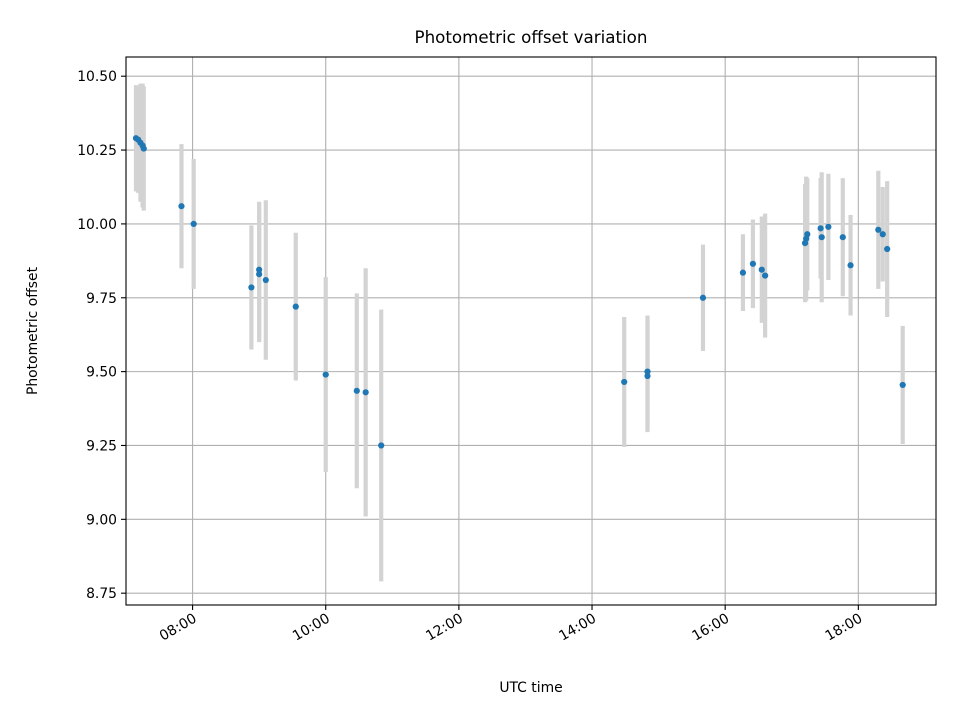  I want to click on y-tick-label: 10.00, so click(97, 225).